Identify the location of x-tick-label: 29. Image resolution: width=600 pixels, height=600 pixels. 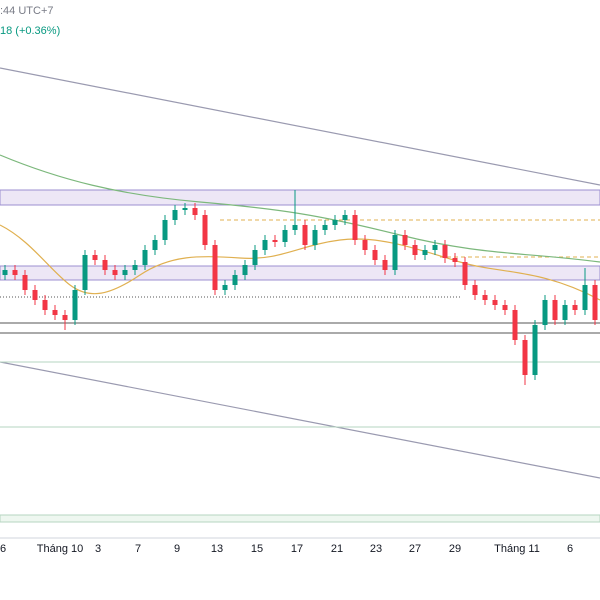
(455, 549).